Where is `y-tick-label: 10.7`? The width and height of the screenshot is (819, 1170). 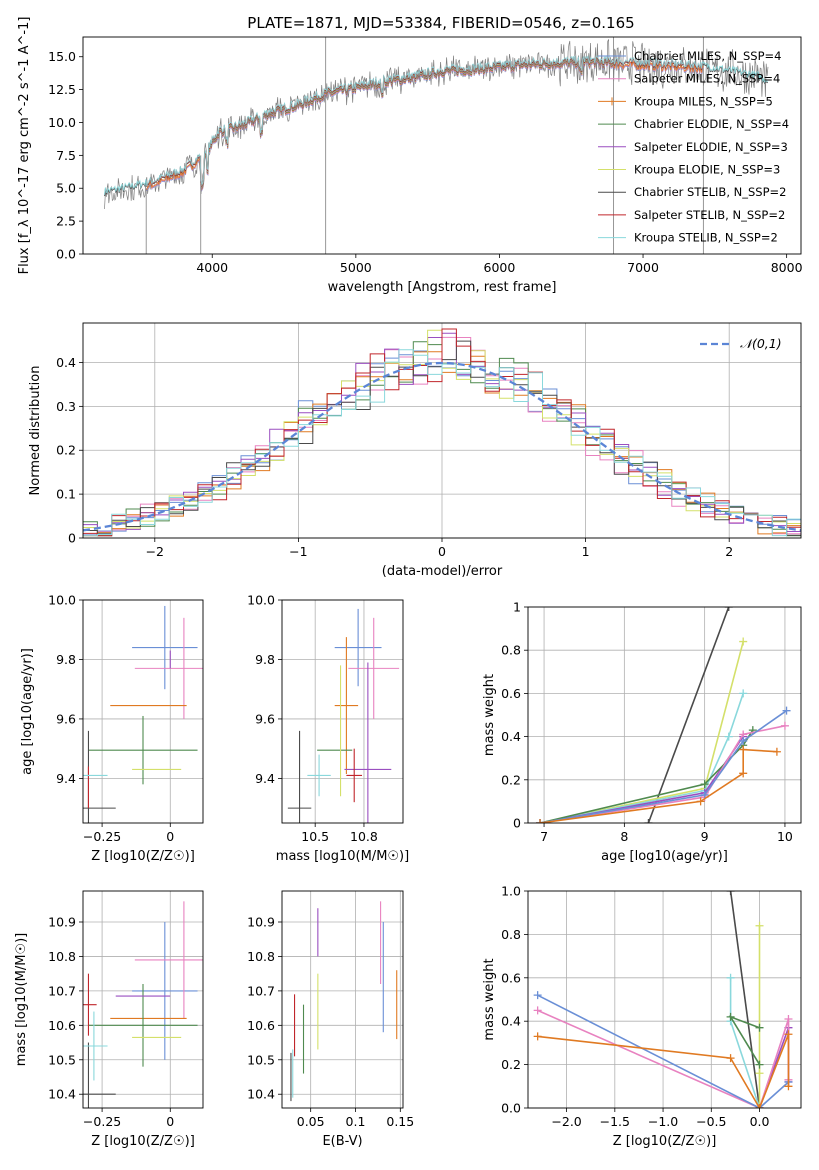 y-tick-label: 10.7 is located at coordinates (261, 990).